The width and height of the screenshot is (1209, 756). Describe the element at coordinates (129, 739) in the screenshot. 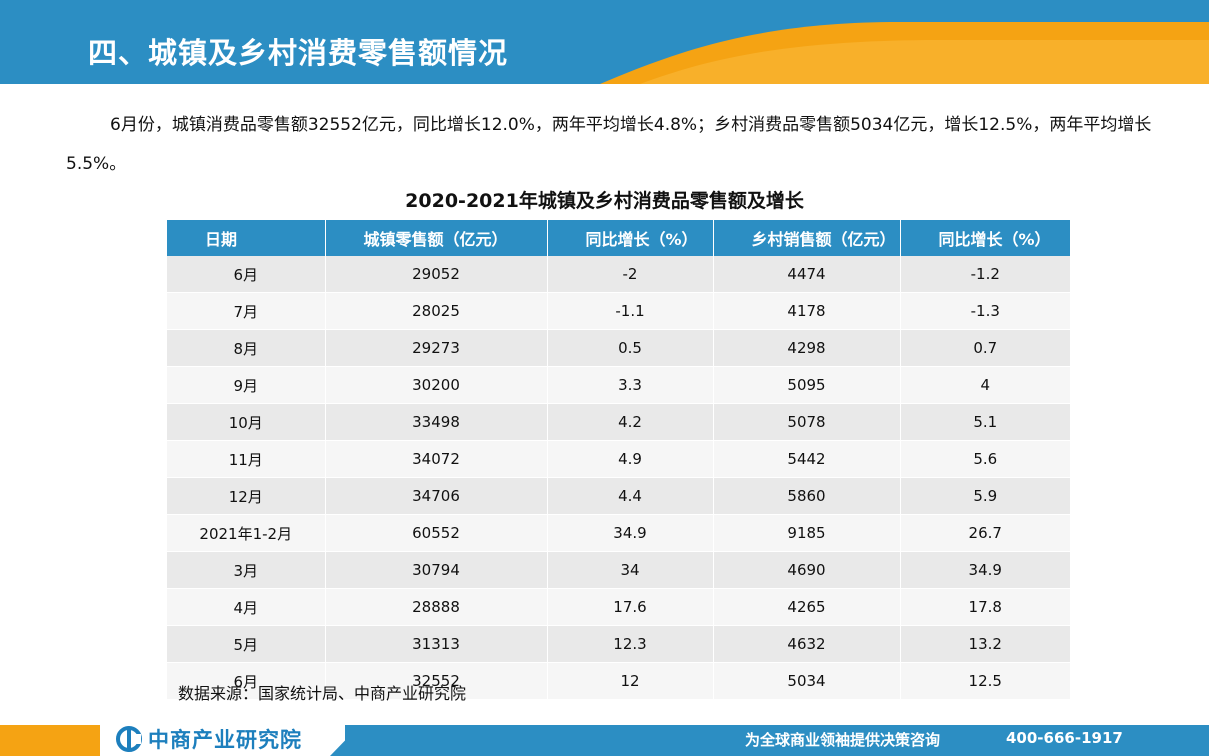

I see `logo-icon` at that location.